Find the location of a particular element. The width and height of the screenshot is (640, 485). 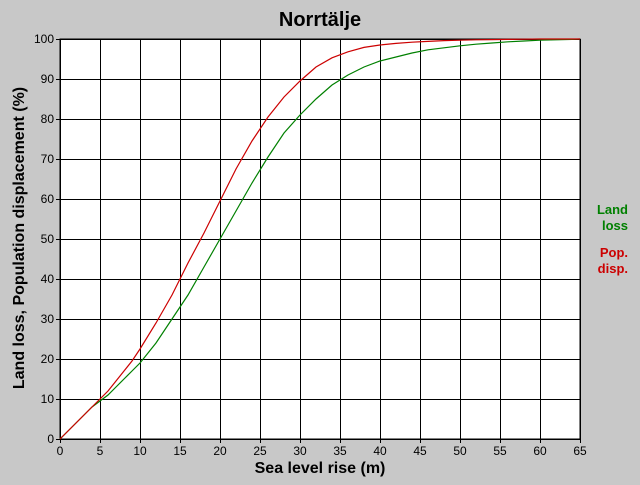

y-tick-label: 20 is located at coordinates (48, 359).